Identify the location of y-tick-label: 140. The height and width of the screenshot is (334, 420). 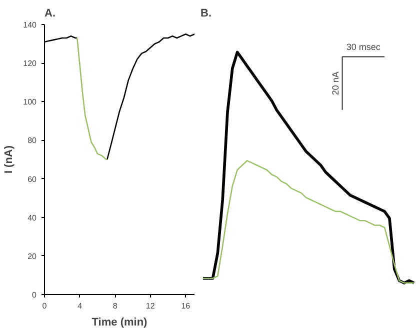
(30, 25).